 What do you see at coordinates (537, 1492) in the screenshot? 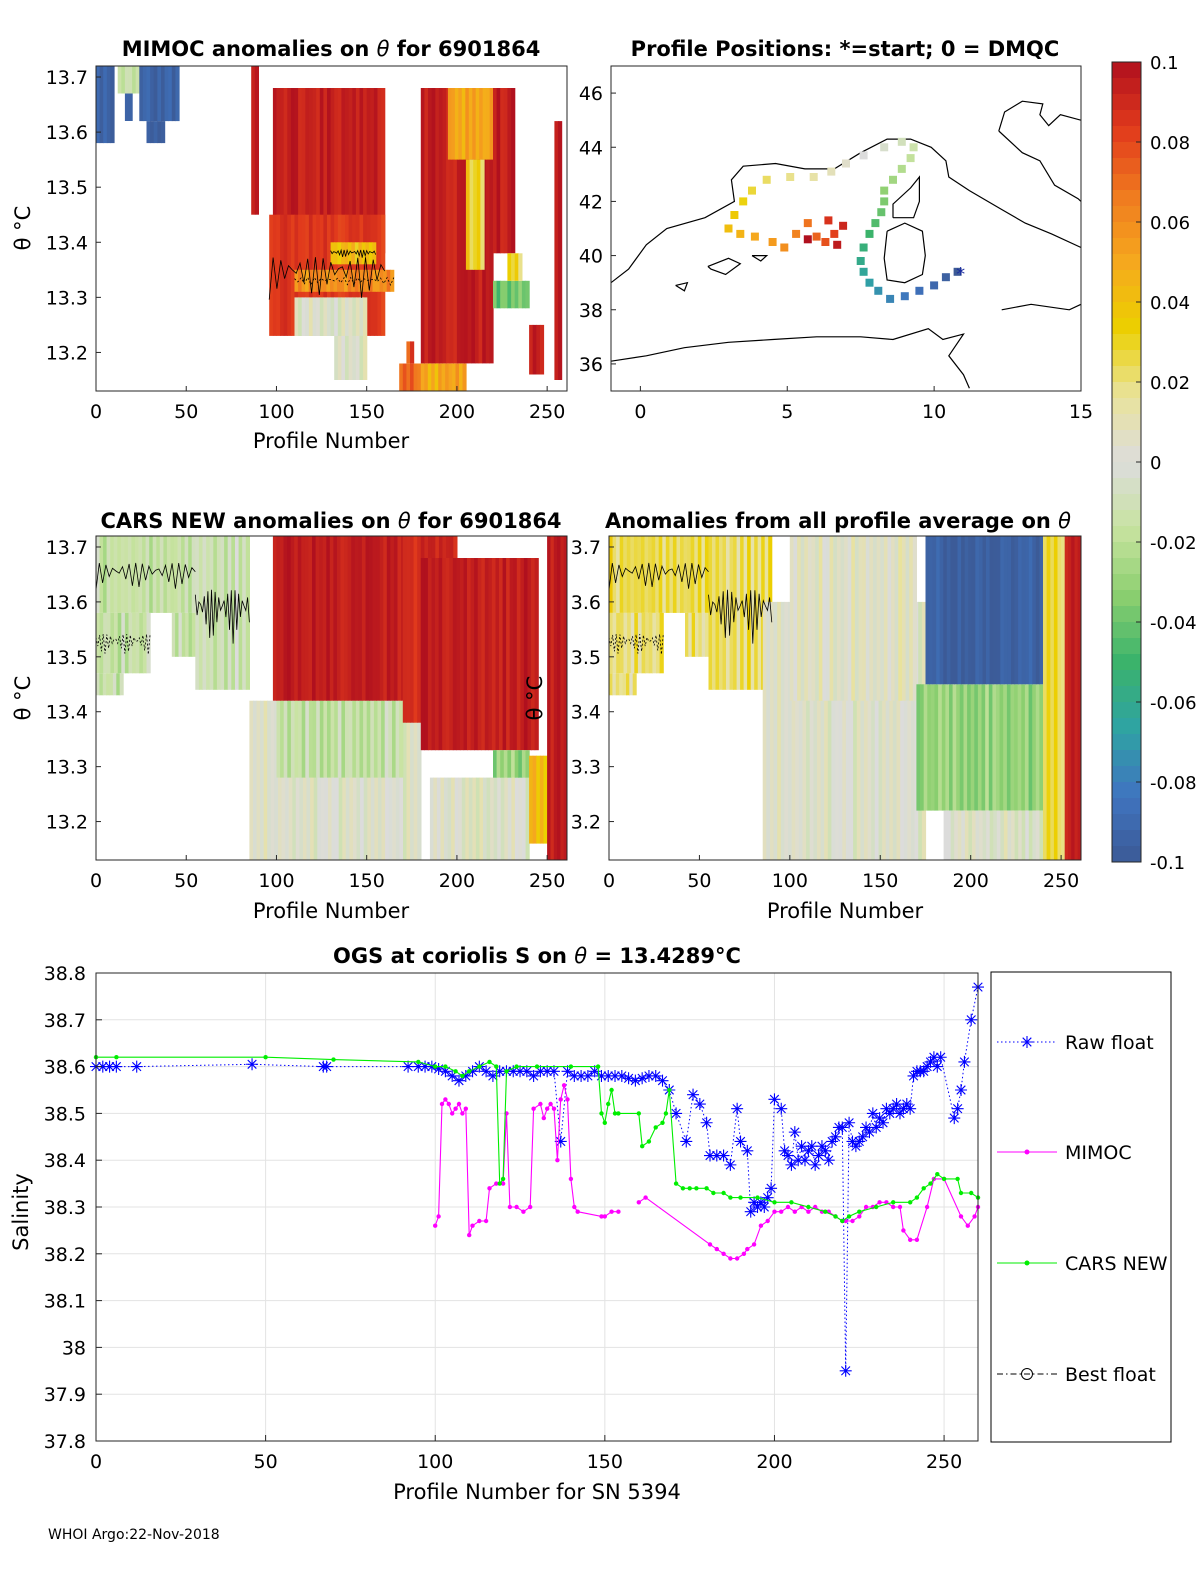
I see `salinity-xlabel: Profile Number for SN 5394` at bounding box center [537, 1492].